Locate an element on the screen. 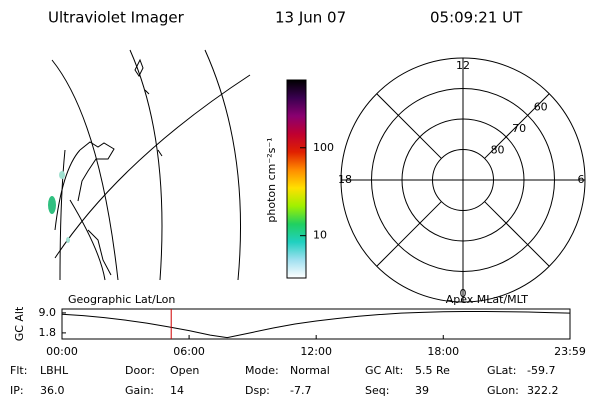 This screenshot has width=600, height=400. info-label: Seq: is located at coordinates (377, 390).